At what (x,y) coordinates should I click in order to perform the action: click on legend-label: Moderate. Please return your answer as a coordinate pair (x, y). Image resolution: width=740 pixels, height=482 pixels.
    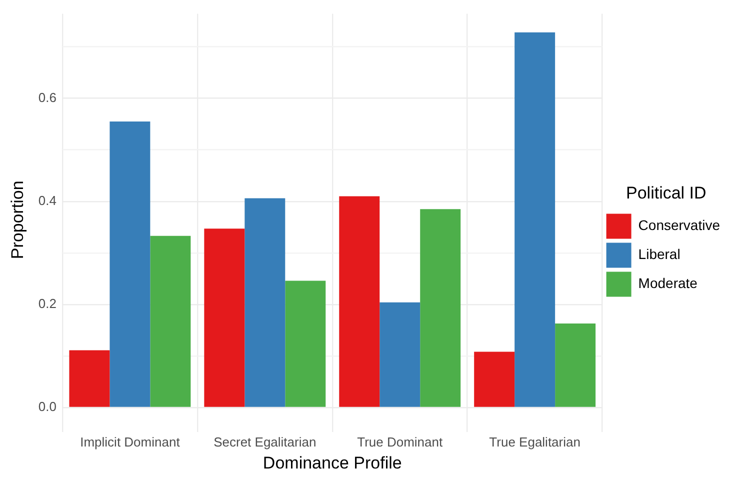
    Looking at the image, I should click on (668, 283).